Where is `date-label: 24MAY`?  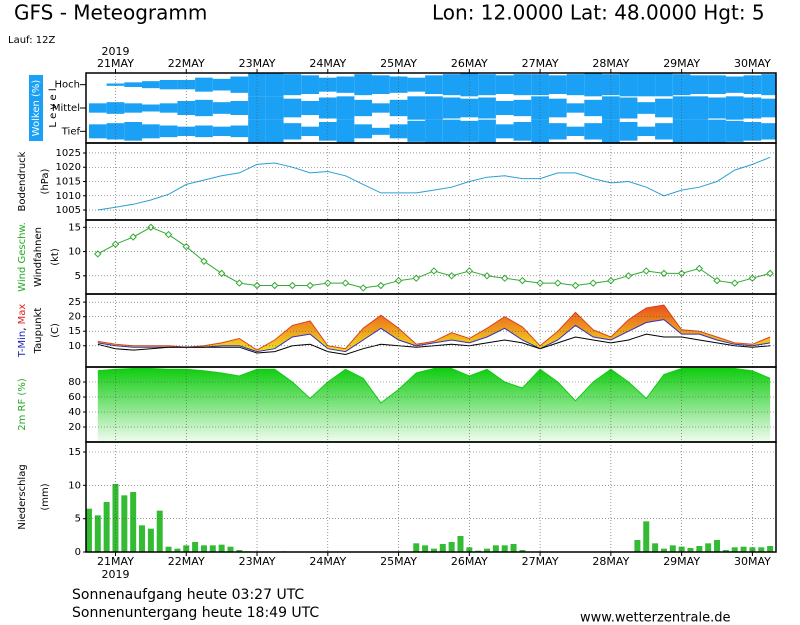 date-label: 24MAY is located at coordinates (327, 63).